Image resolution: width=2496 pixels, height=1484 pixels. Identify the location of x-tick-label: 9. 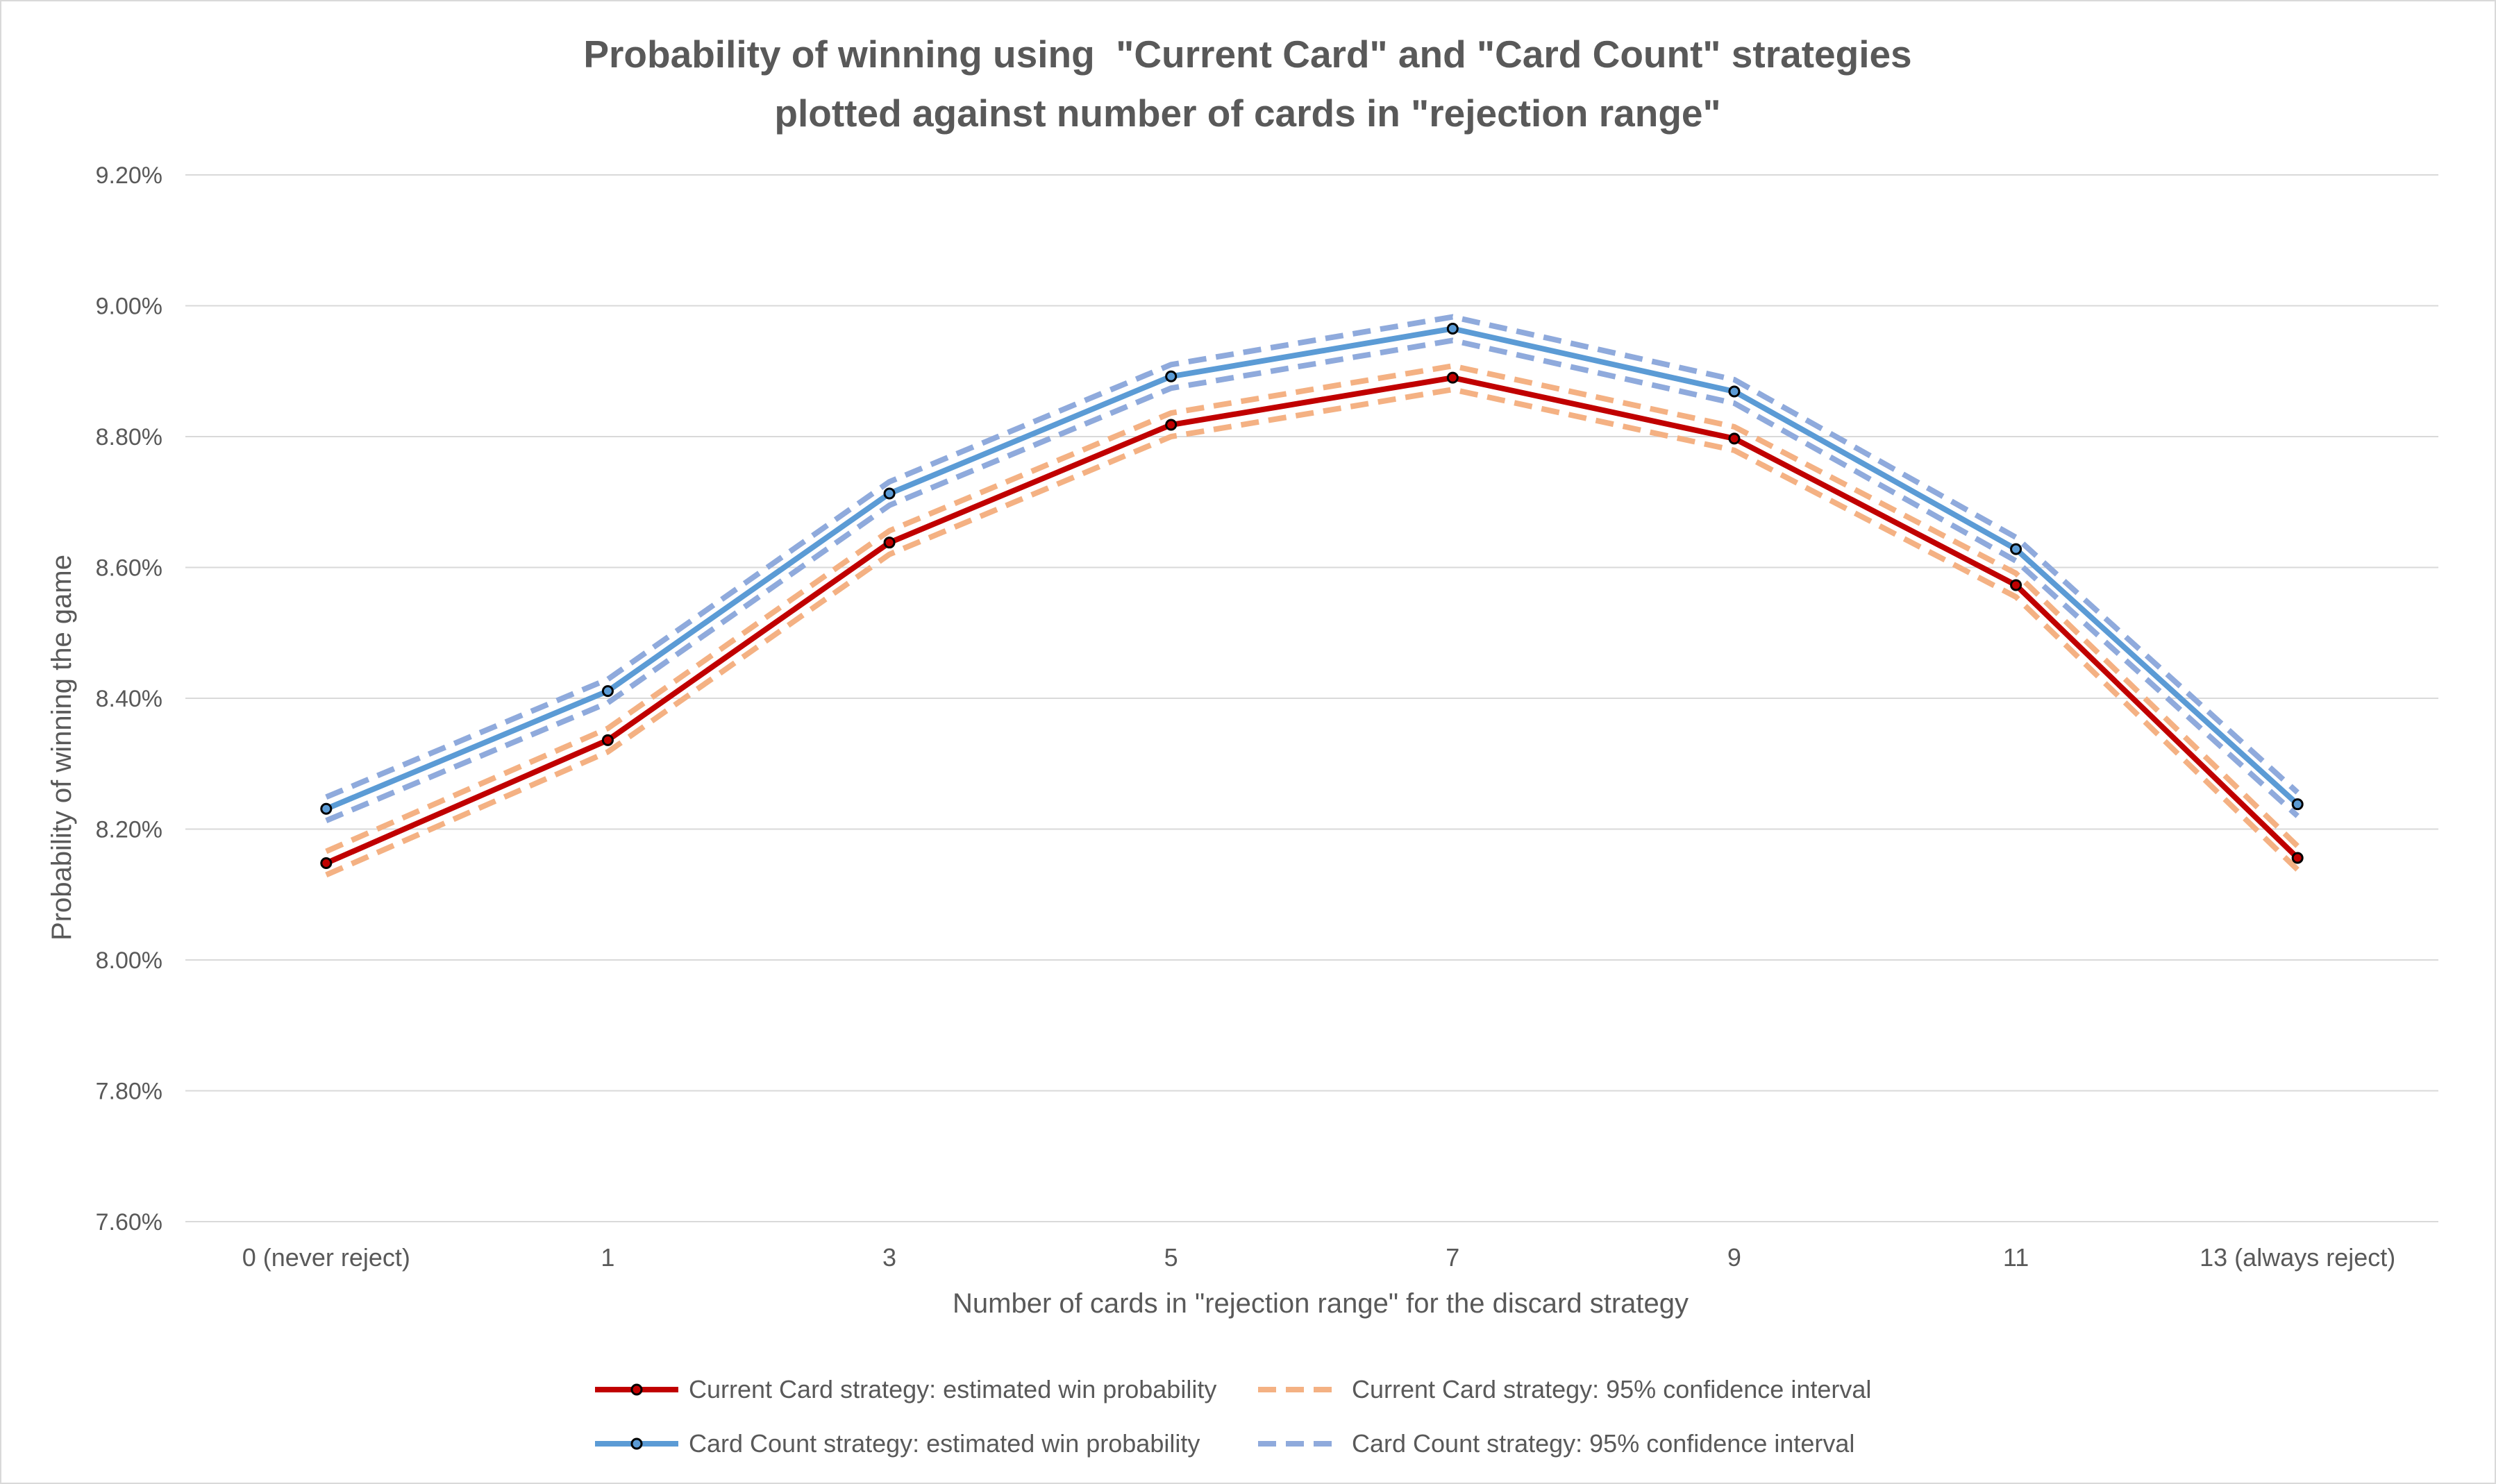
(1734, 1257).